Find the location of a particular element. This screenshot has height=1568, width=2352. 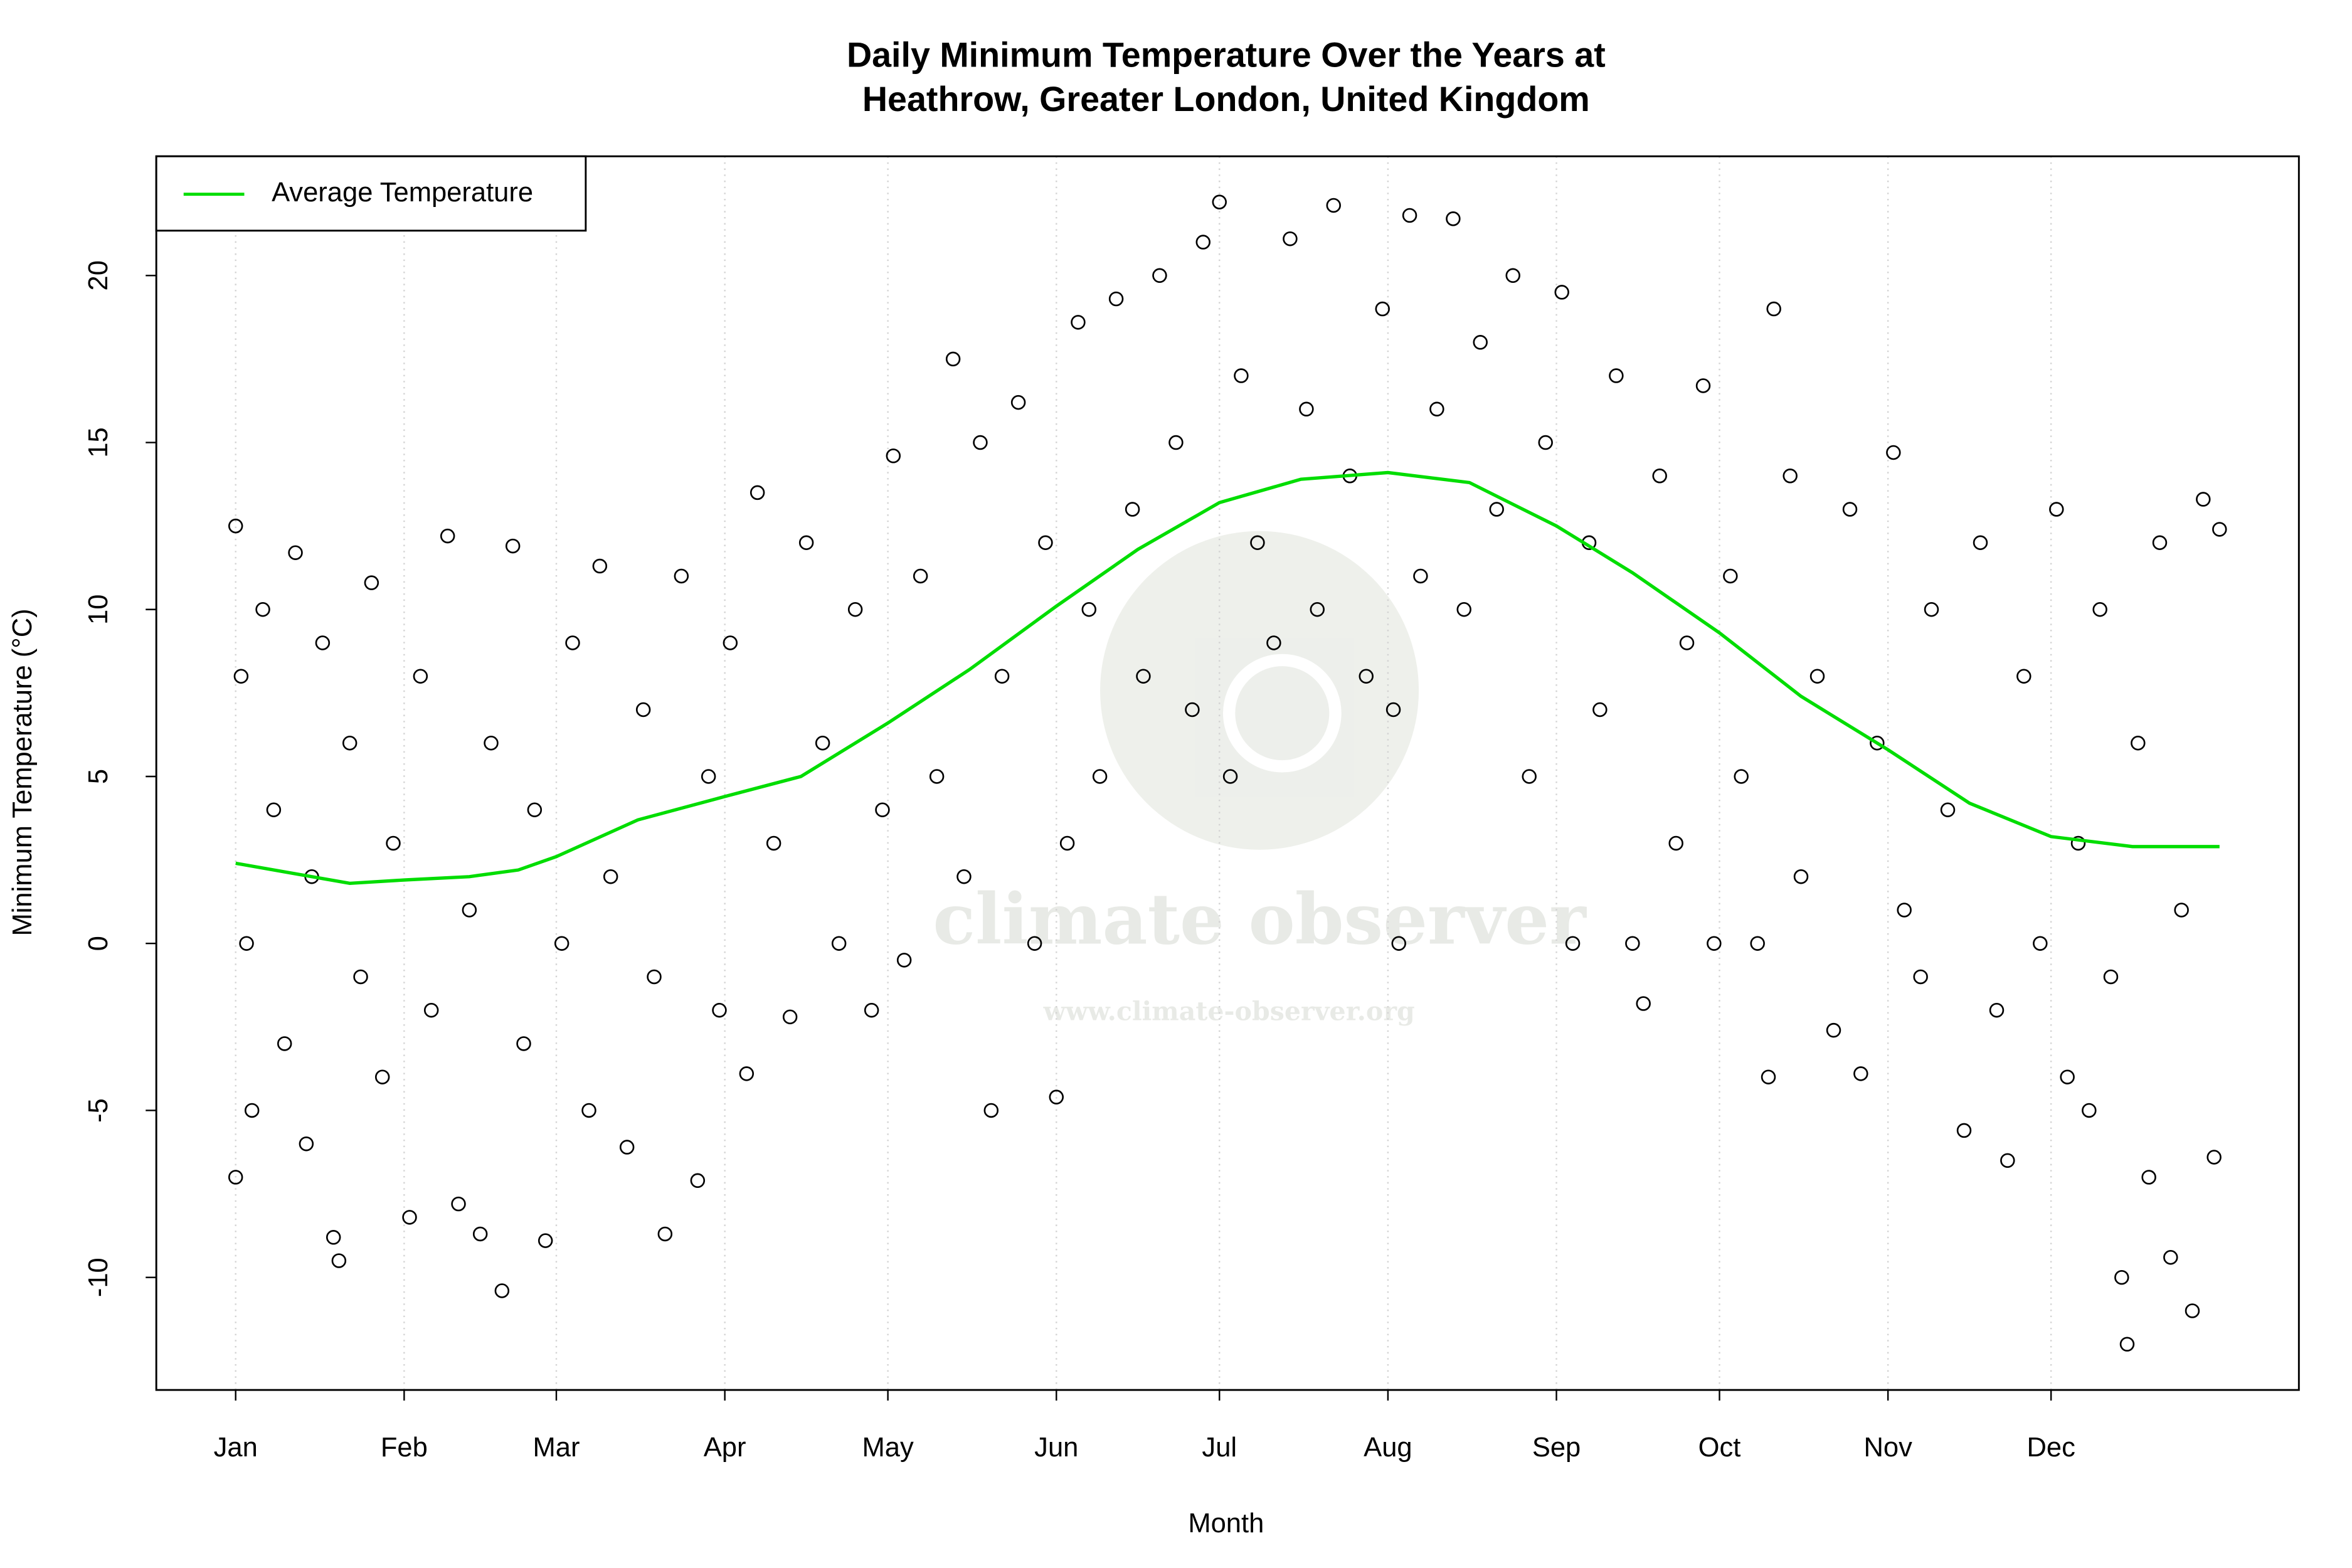

y-tick-label: 15 is located at coordinates (98, 442).